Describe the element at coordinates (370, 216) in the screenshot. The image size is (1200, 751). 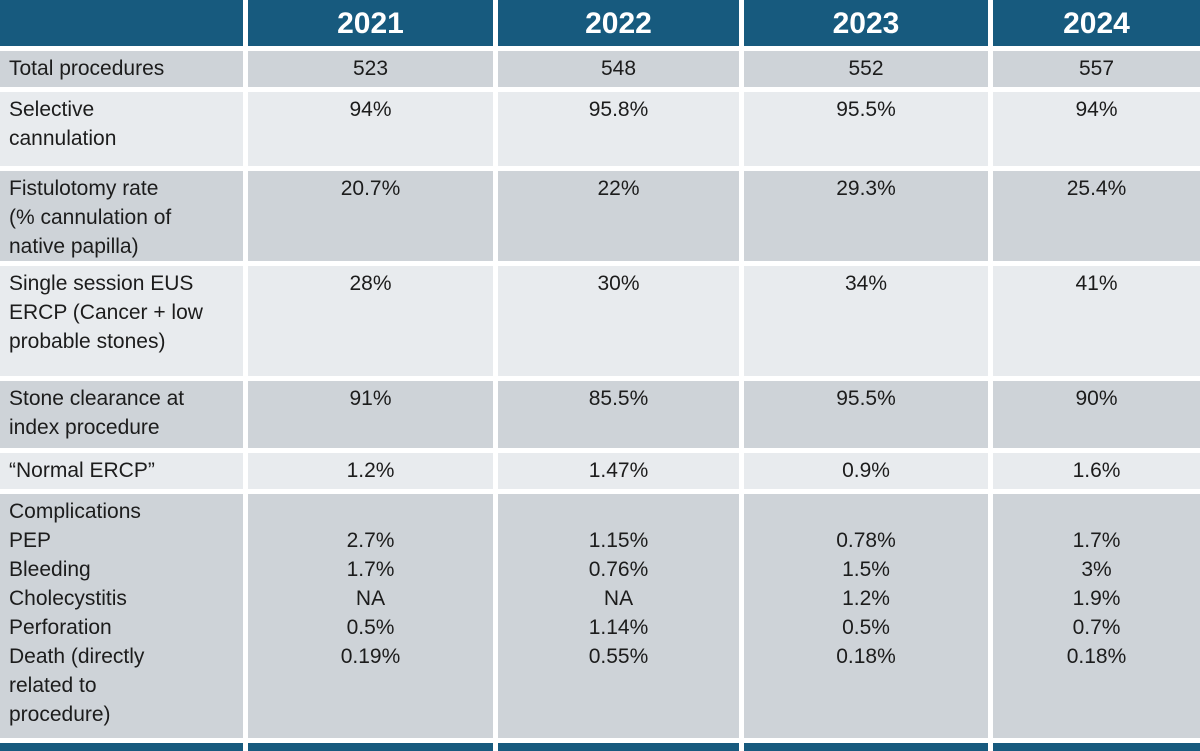
I see `row-fistulotomy-rate-2021: 20.7%` at that location.